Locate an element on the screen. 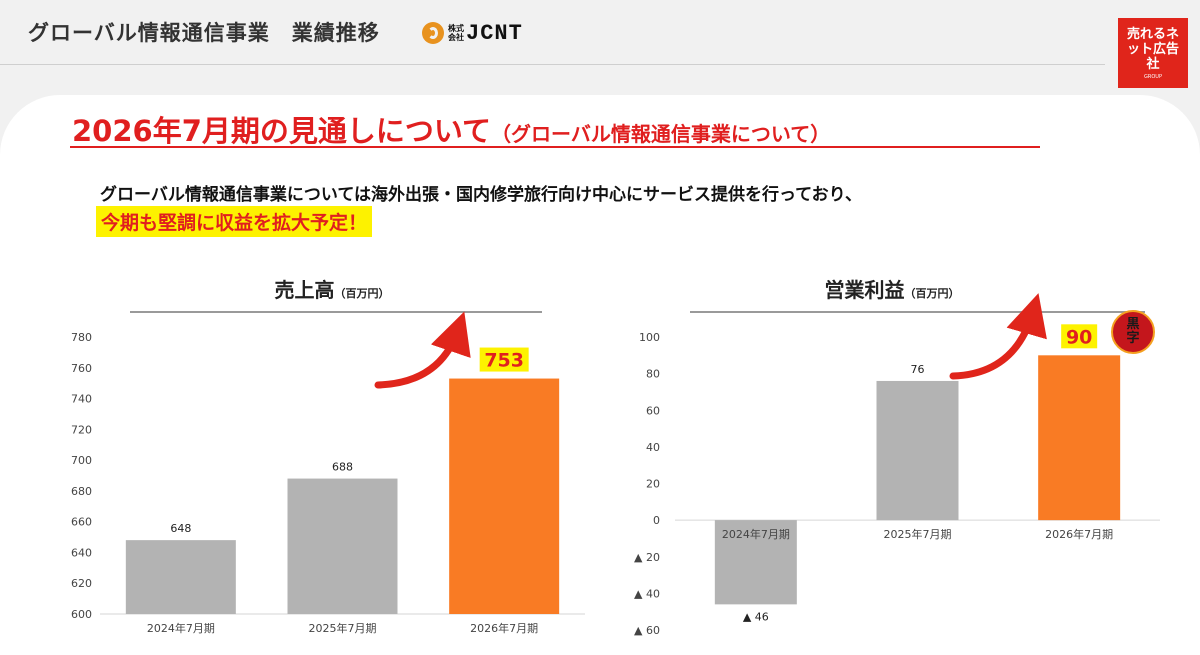  chart-title: 売上高（百万円） is located at coordinates (332, 290).